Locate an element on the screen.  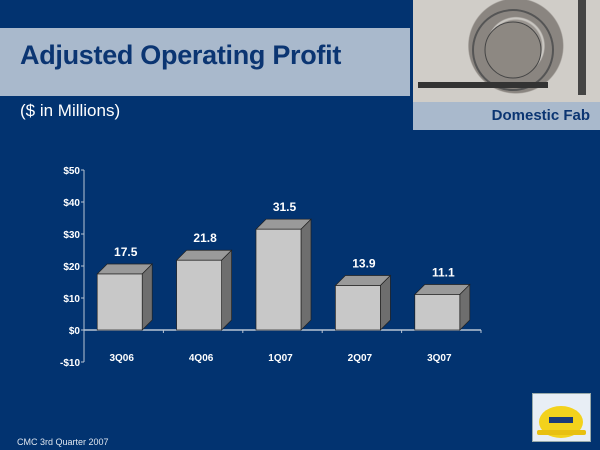
data-label: 31.5 is located at coordinates (285, 207).